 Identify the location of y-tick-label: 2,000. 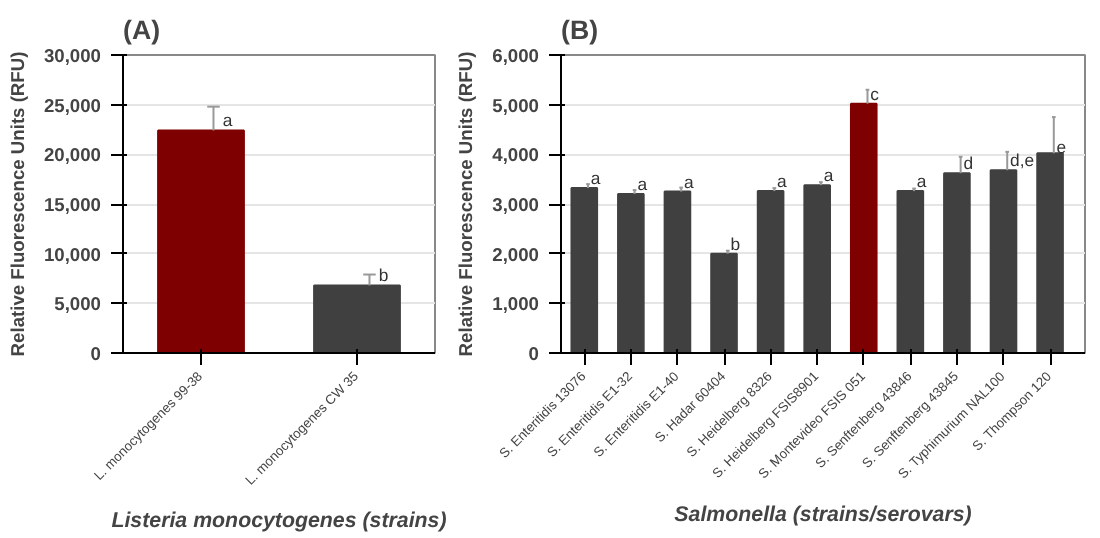
(515, 254).